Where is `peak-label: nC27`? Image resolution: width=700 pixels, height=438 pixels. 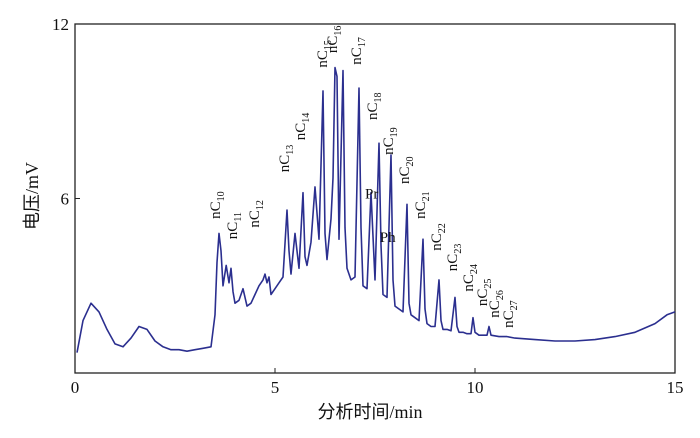
peak-label: nC27 is located at coordinates (510, 314).